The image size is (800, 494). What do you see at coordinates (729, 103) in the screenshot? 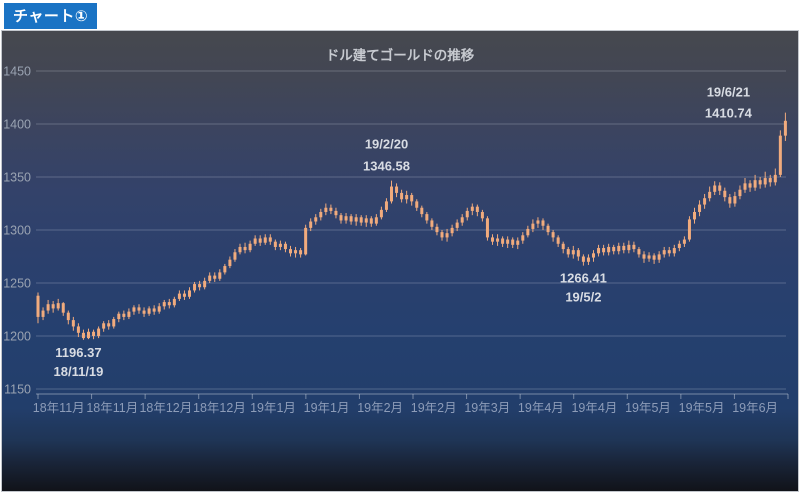
I see `annotation: 19/6/21 1410.74` at bounding box center [729, 103].